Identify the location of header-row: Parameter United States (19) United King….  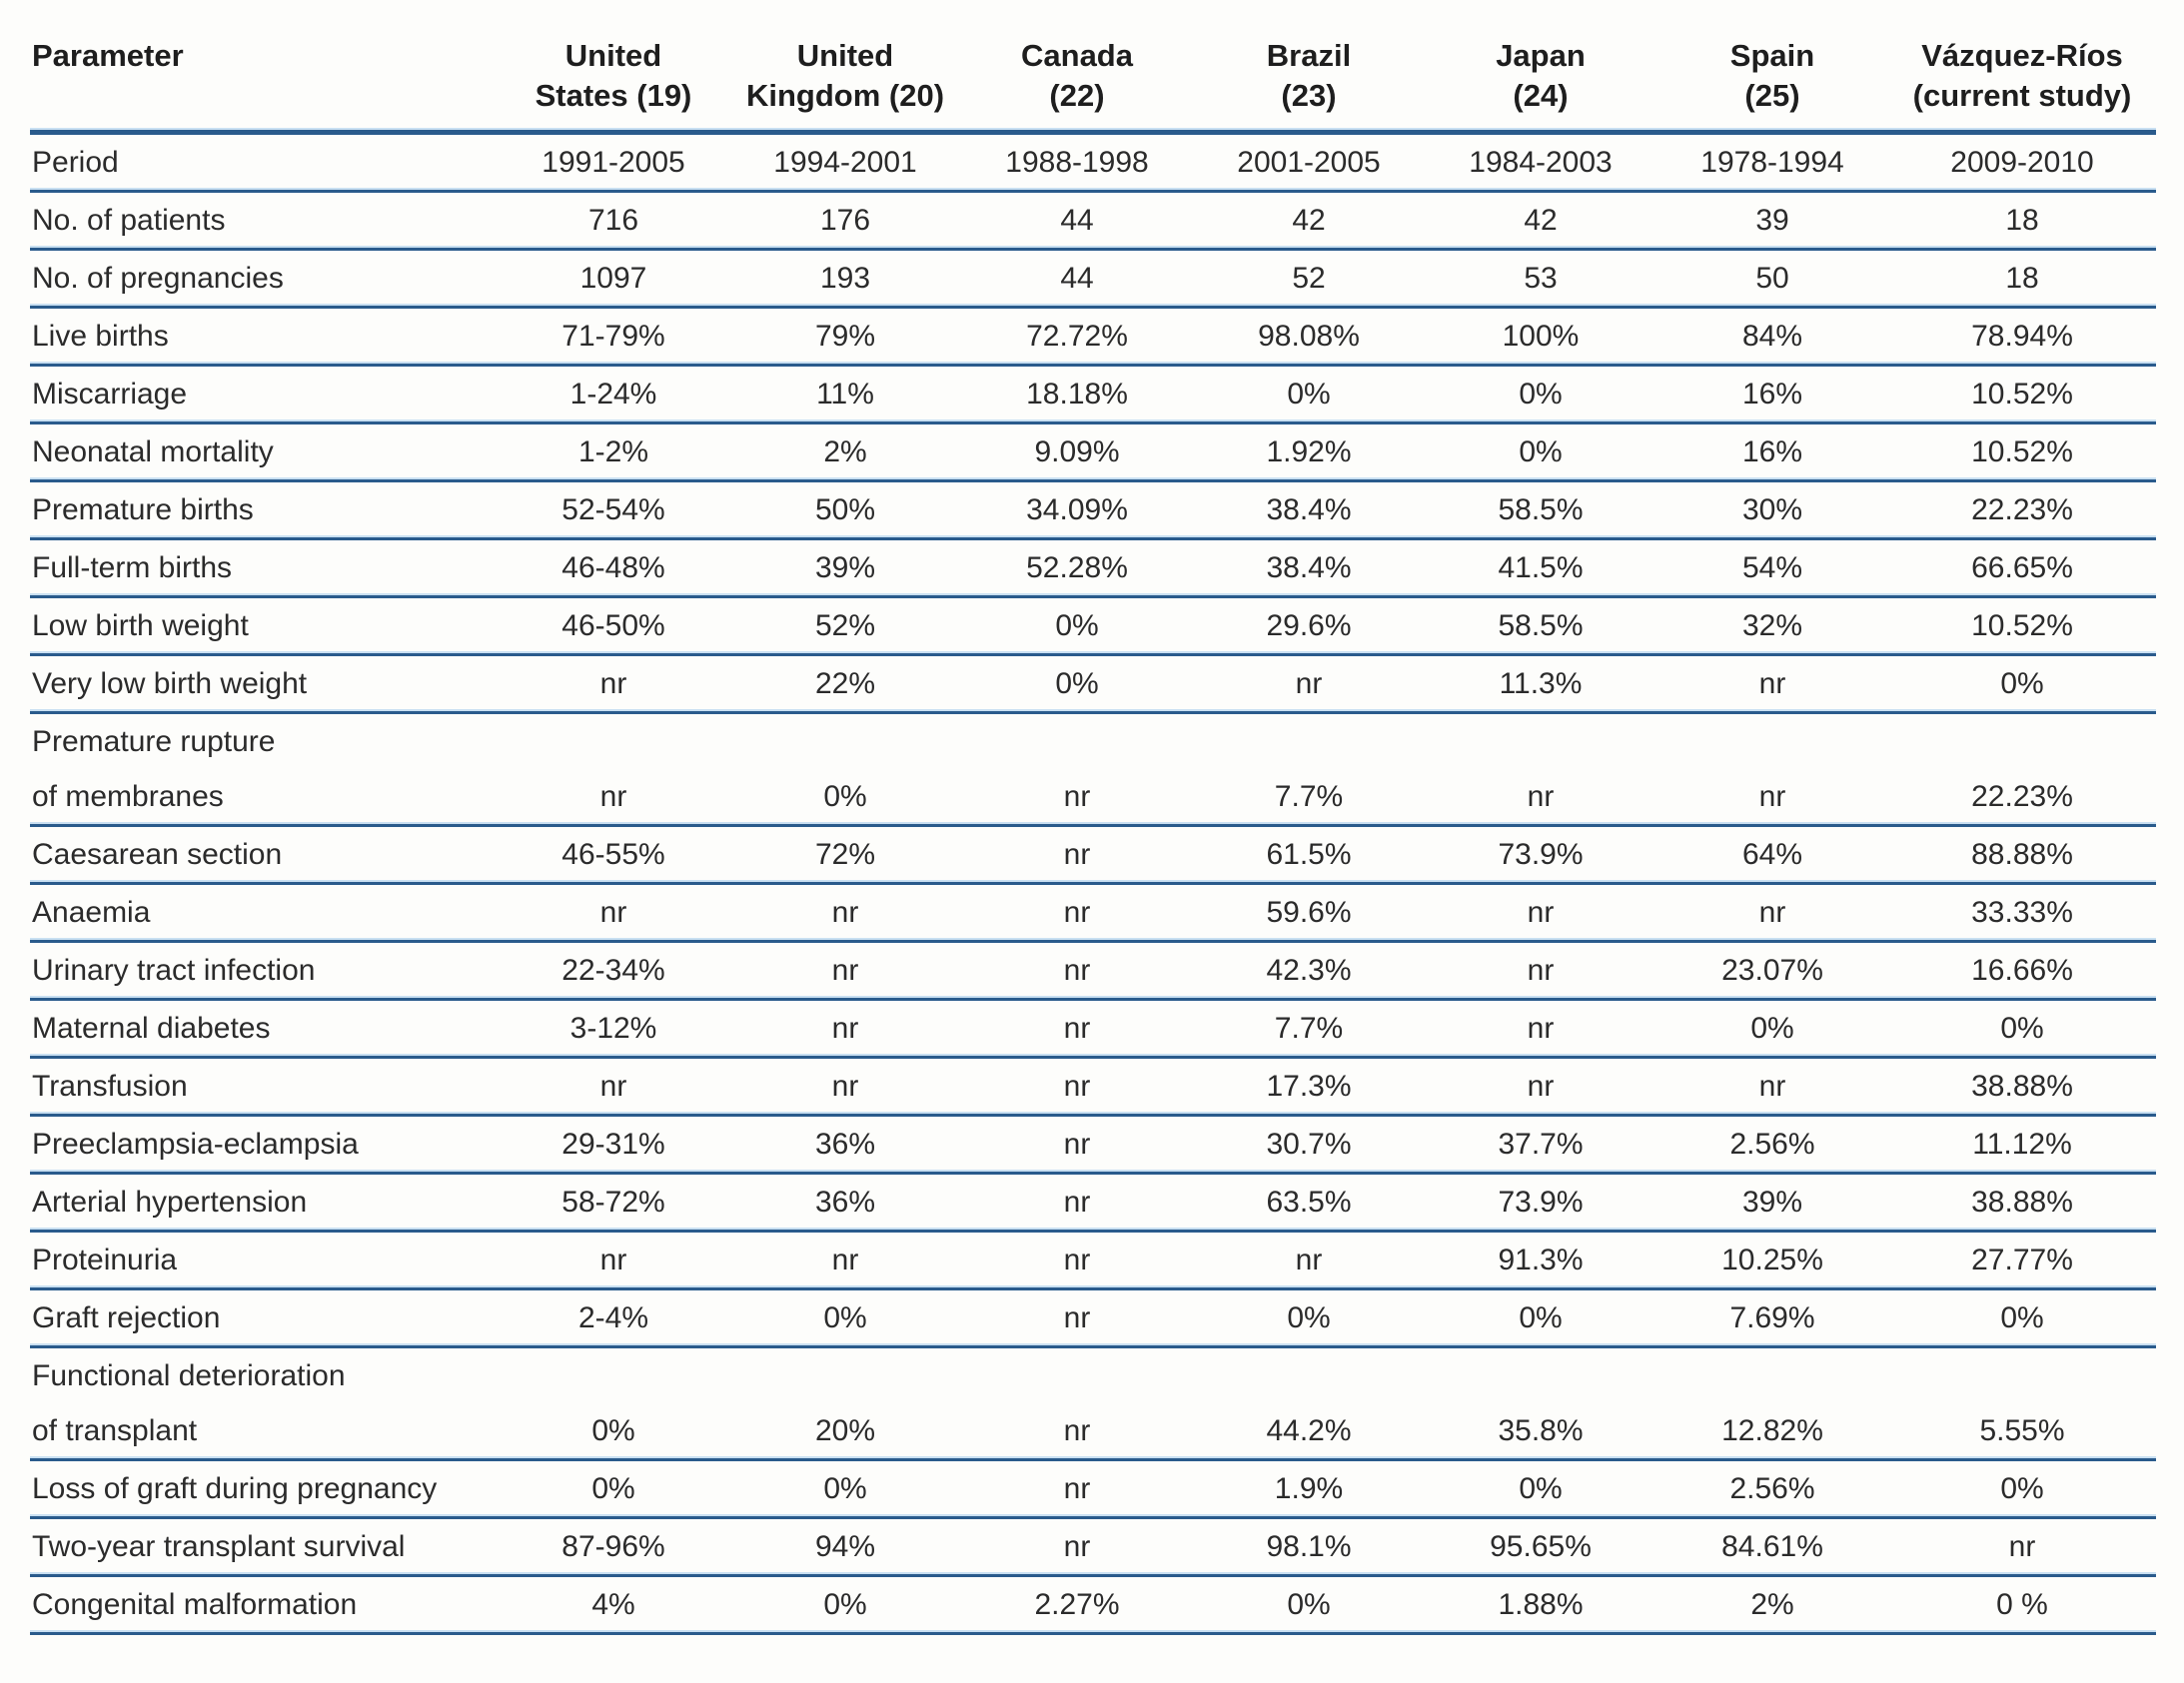
(1093, 80).